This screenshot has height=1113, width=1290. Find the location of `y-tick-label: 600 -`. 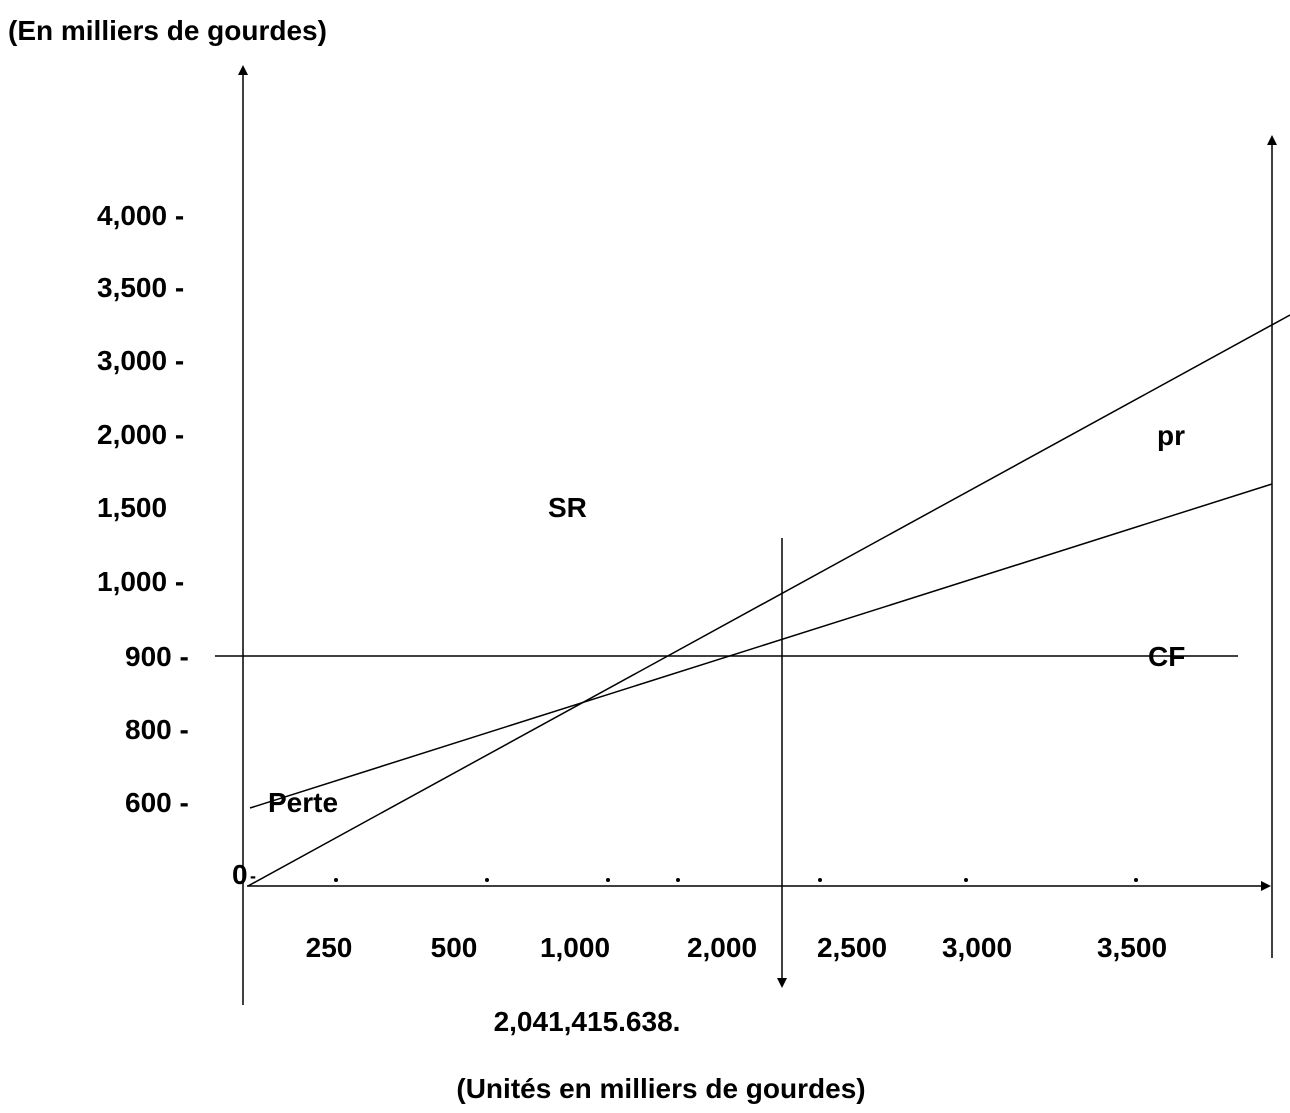

y-tick-label: 600 - is located at coordinates (157, 802).